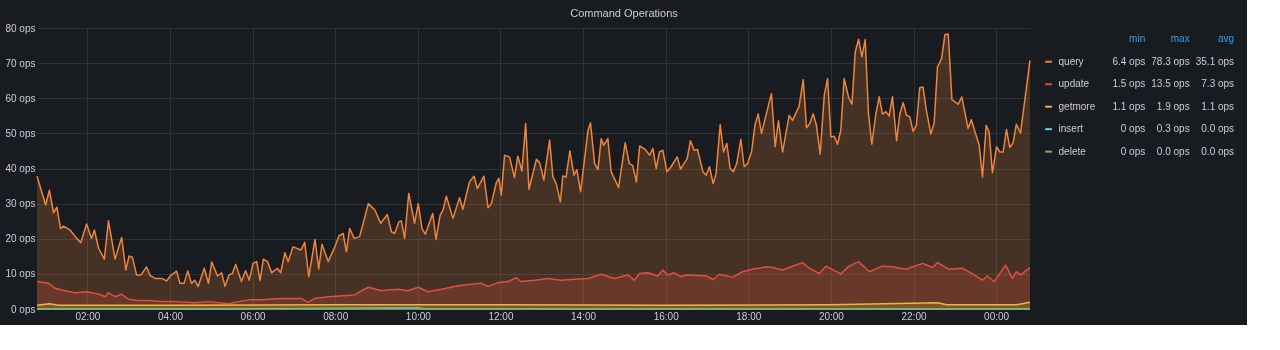 The width and height of the screenshot is (1280, 350). I want to click on y-tick-label: 80 ops, so click(20, 28).